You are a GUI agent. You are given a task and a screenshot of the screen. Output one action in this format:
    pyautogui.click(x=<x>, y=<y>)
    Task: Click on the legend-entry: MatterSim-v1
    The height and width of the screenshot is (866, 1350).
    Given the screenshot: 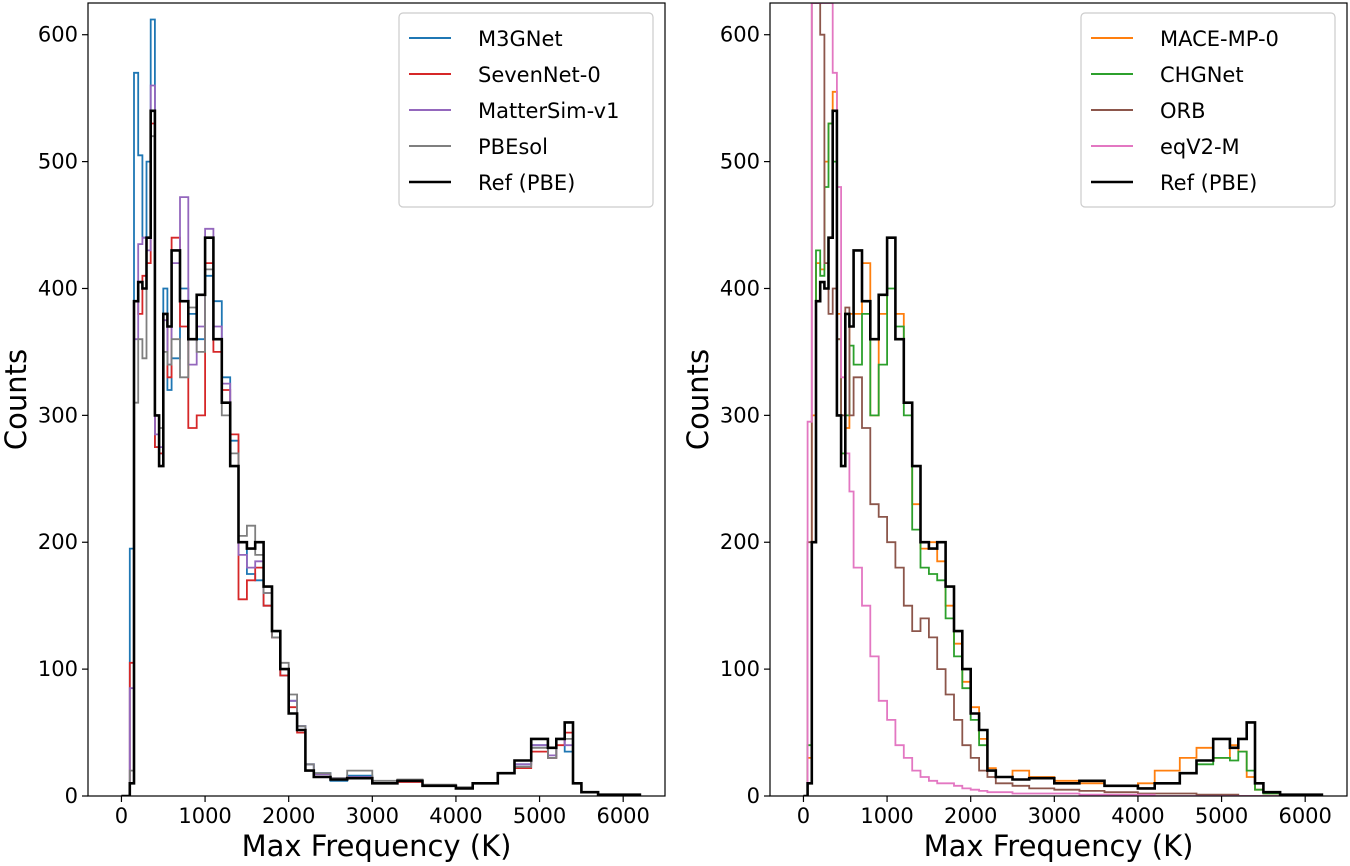 What is the action you would take?
    pyautogui.click(x=548, y=111)
    